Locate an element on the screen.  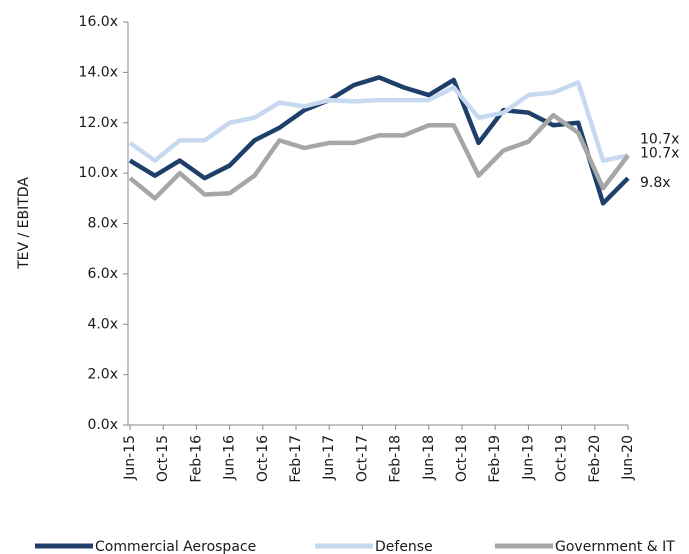
x-tick-label: Oct-16 is located at coordinates (263, 458).